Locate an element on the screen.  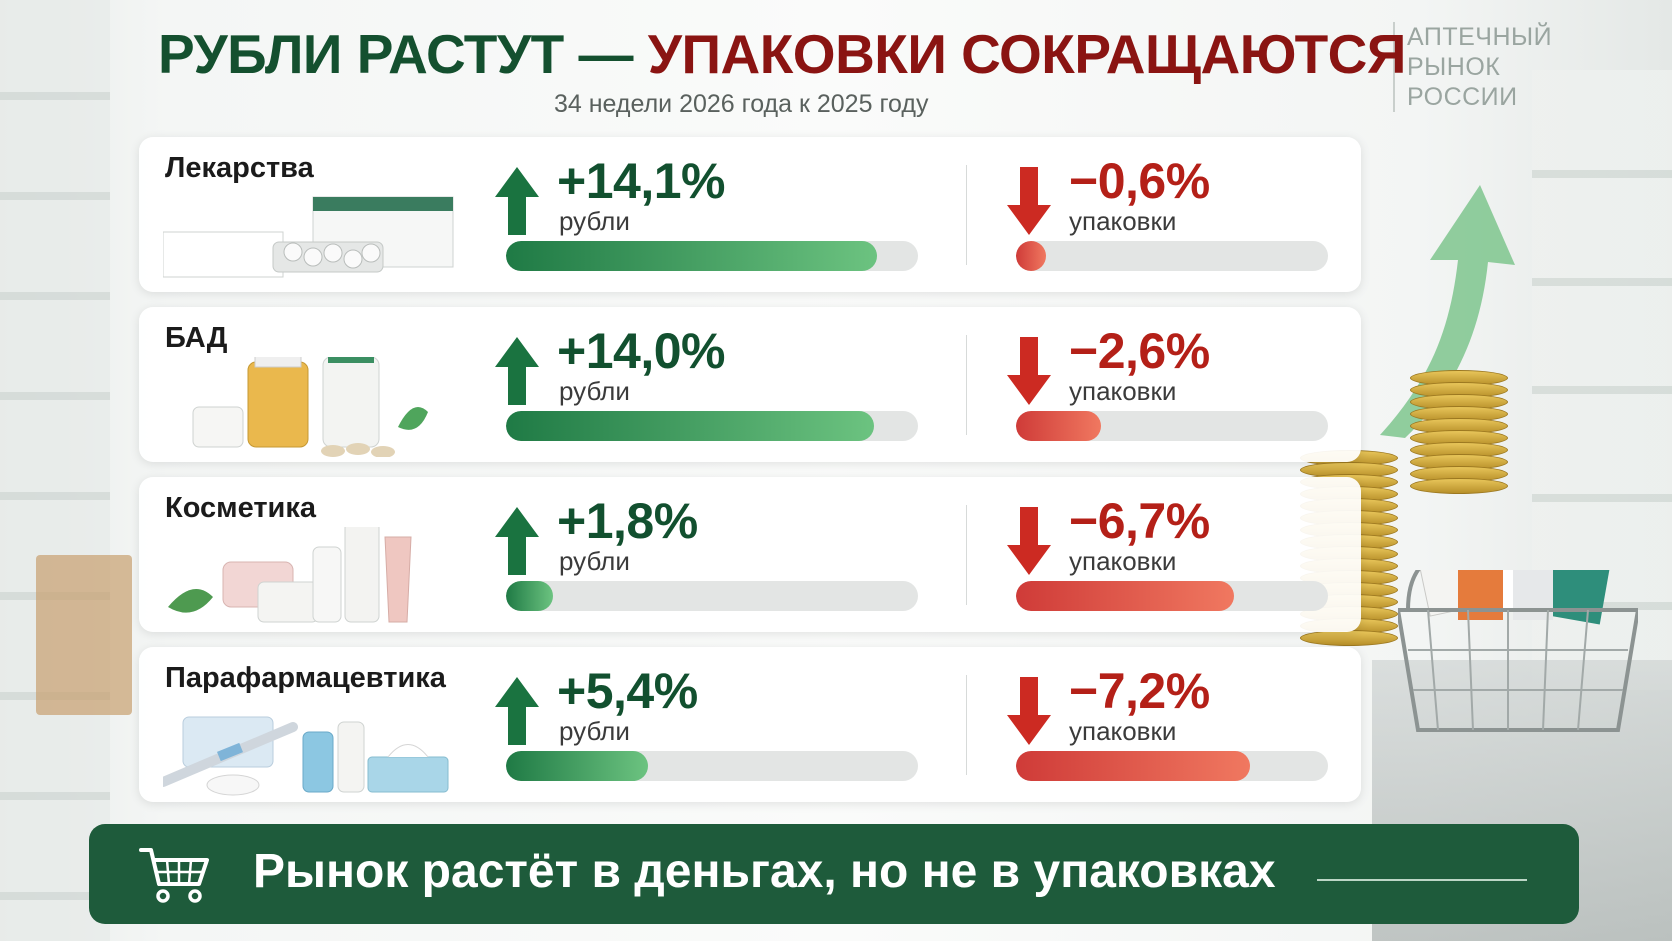
page-title: РУБЛИ РАСТУТ — УПАКОВКИ СОКРАЩАЮТСЯ is located at coordinates (782, 54).